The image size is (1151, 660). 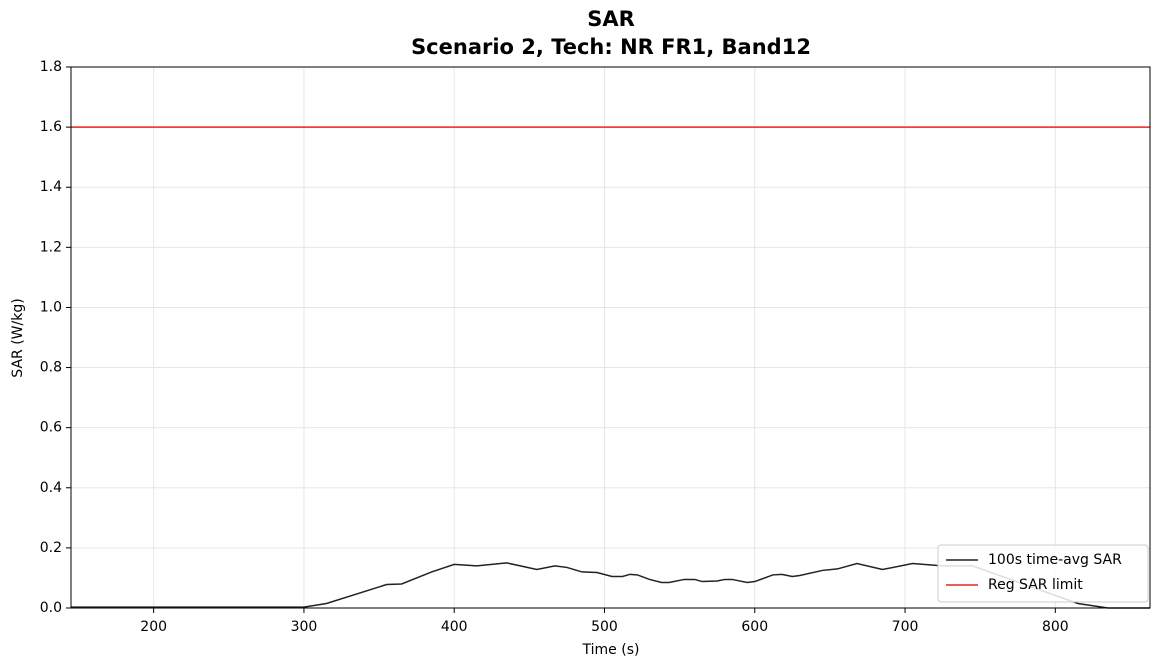 What do you see at coordinates (905, 627) in the screenshot?
I see `x-tick-label: 700` at bounding box center [905, 627].